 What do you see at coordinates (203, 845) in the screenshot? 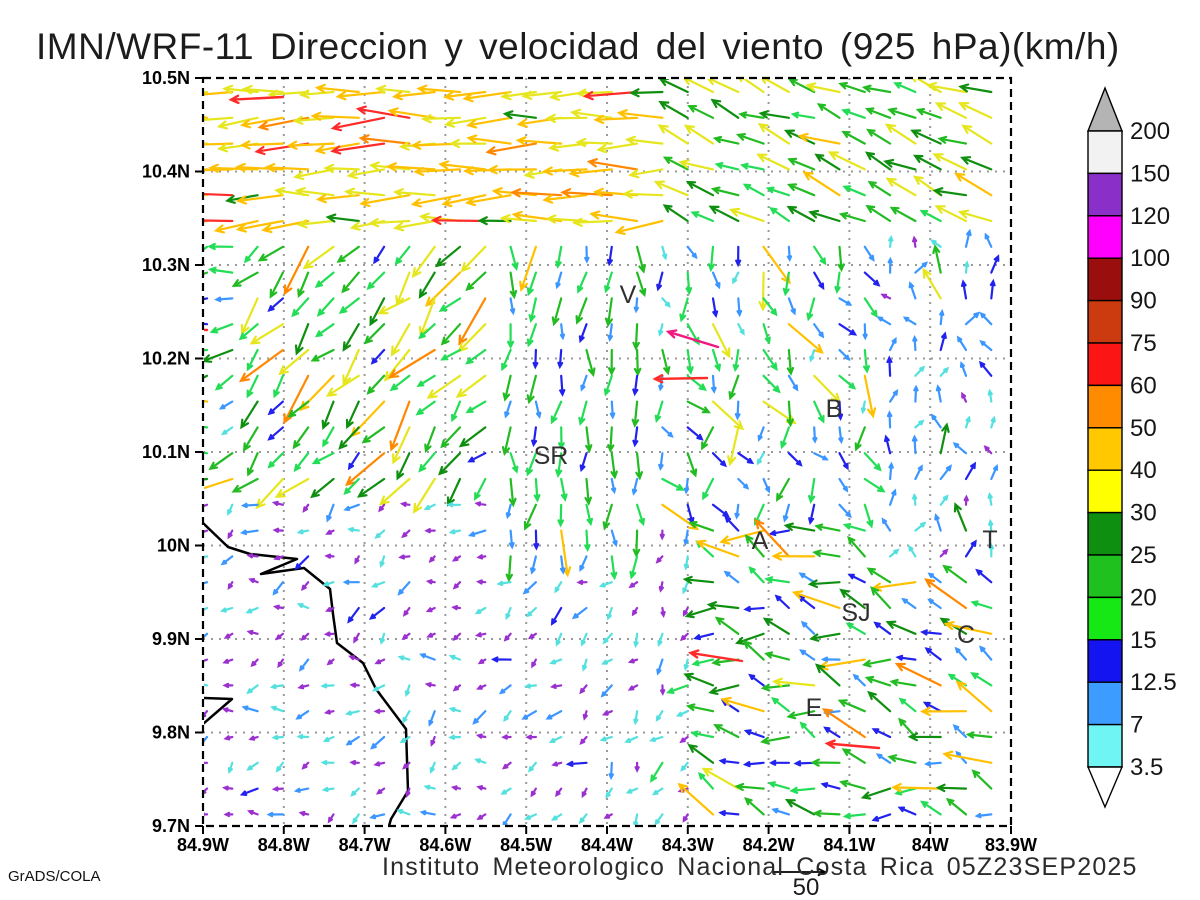
I see `x-tick-label: 84.9W` at bounding box center [203, 845].